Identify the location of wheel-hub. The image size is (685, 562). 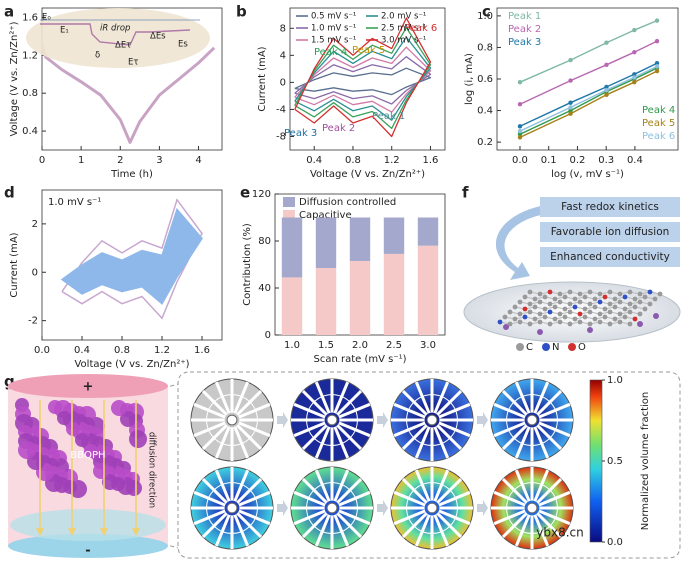
(532, 420).